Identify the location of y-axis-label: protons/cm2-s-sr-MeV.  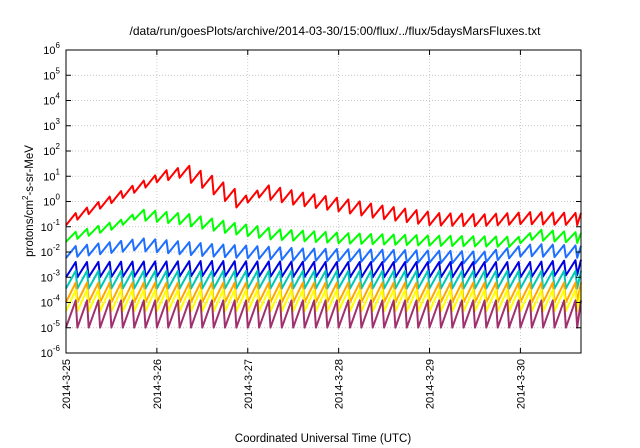
(28, 201).